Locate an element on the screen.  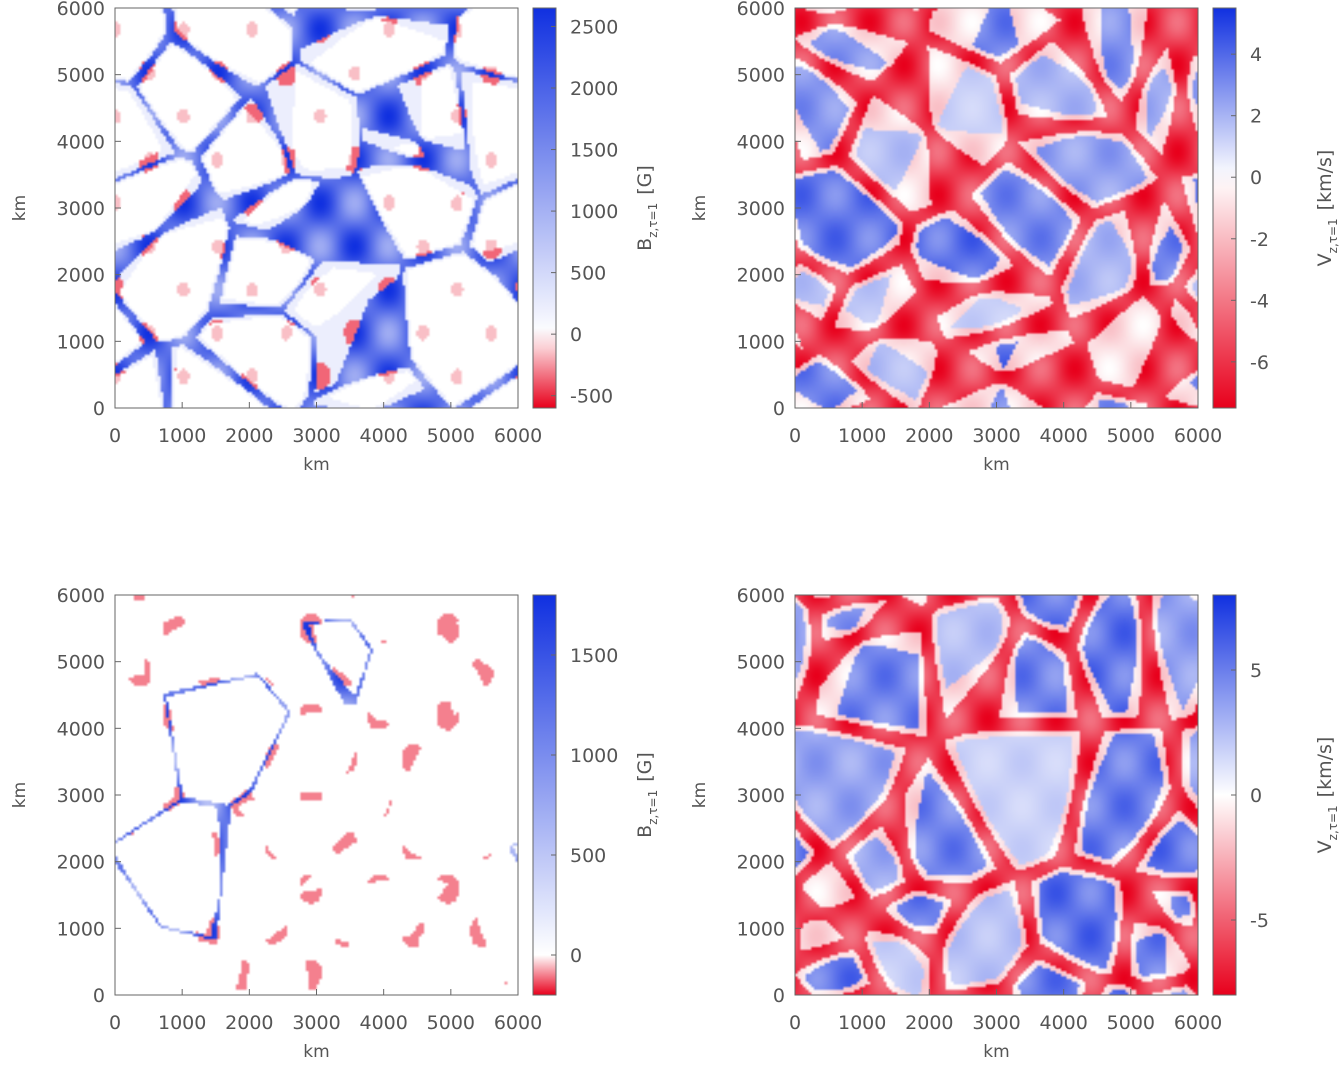
colorbar-tick-label: 2500 is located at coordinates (594, 27).